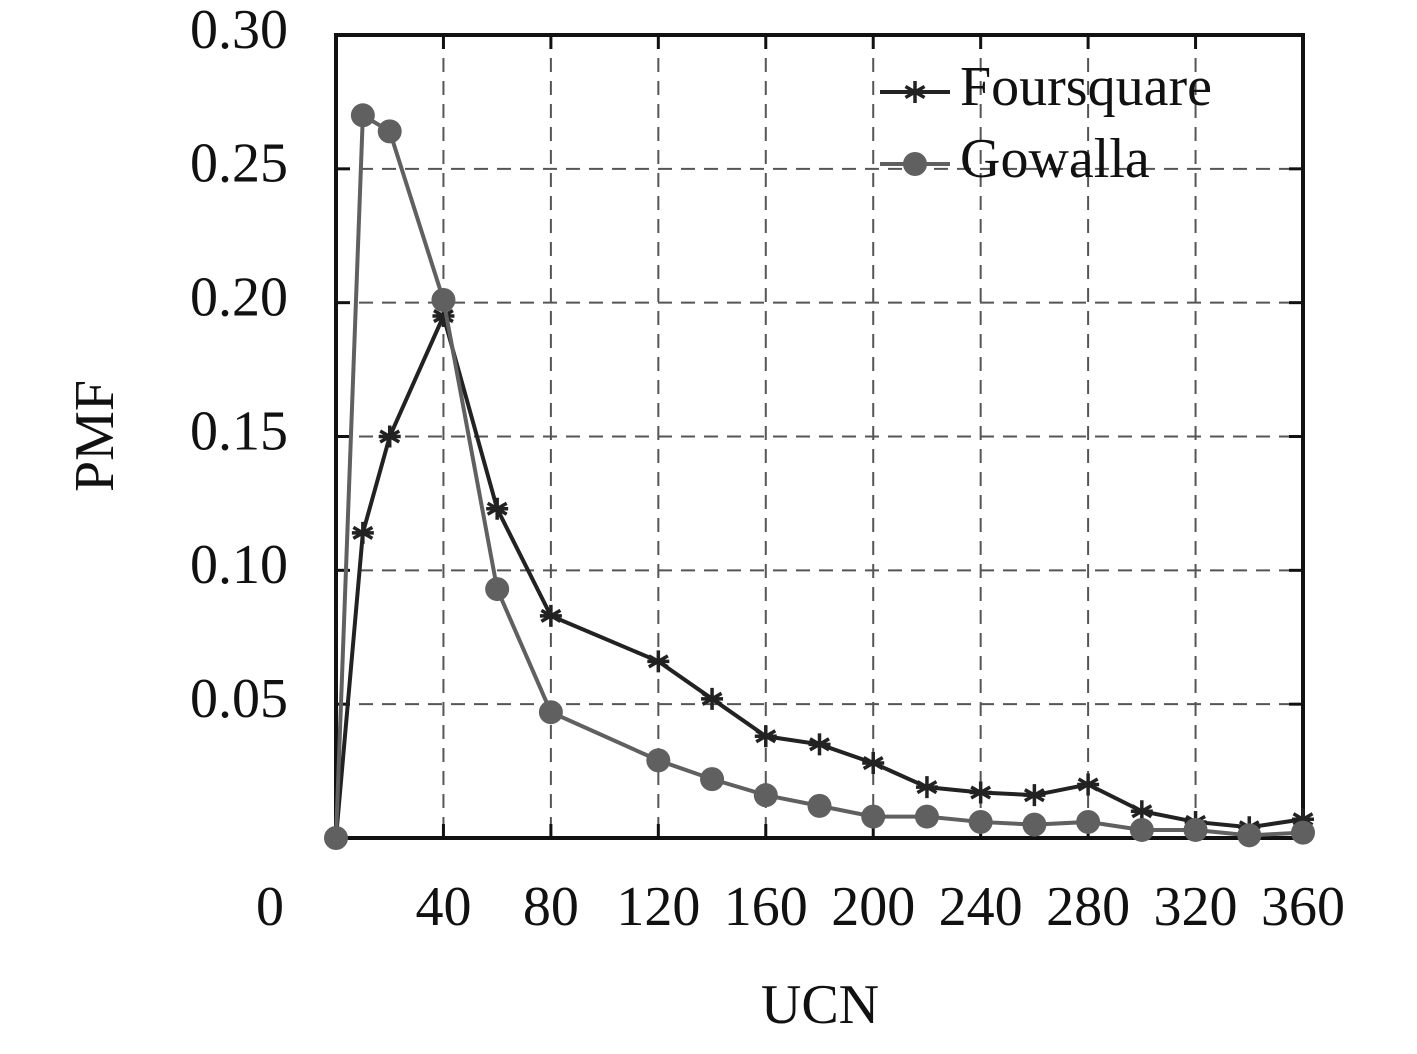 This screenshot has width=1417, height=1054. What do you see at coordinates (270, 907) in the screenshot?
I see `x-tick-label: 0` at bounding box center [270, 907].